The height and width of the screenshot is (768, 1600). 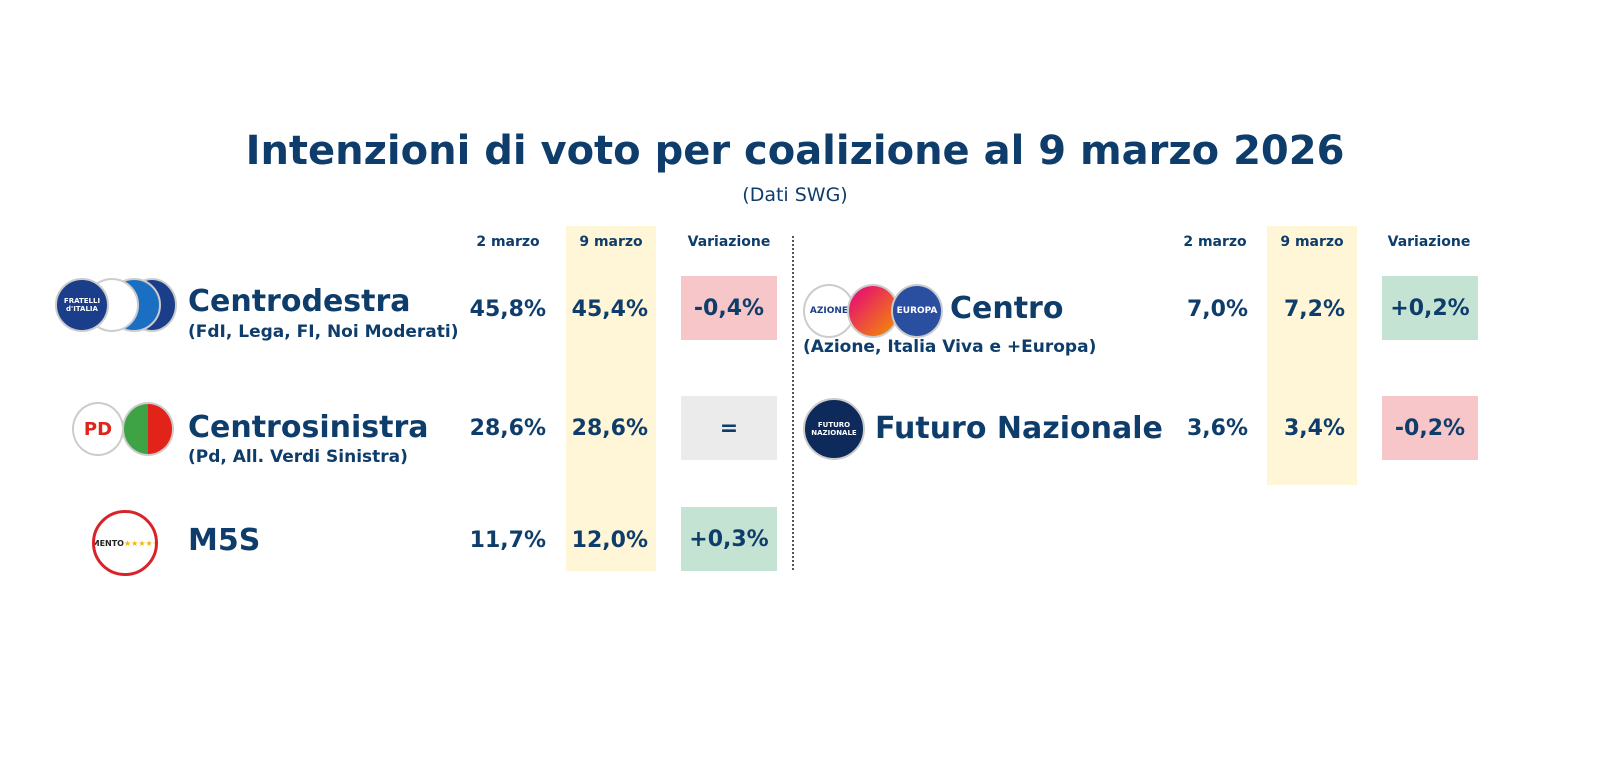 What do you see at coordinates (148, 429) in the screenshot?
I see `avs-logo-icon` at bounding box center [148, 429].